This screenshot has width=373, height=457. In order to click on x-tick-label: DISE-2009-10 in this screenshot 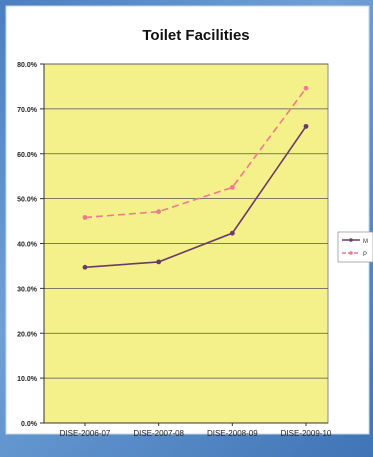, I will do `click(306, 433)`.